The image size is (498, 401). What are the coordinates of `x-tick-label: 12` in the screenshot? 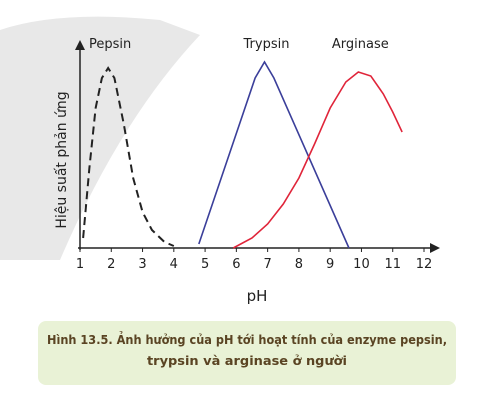 It's located at (424, 264).